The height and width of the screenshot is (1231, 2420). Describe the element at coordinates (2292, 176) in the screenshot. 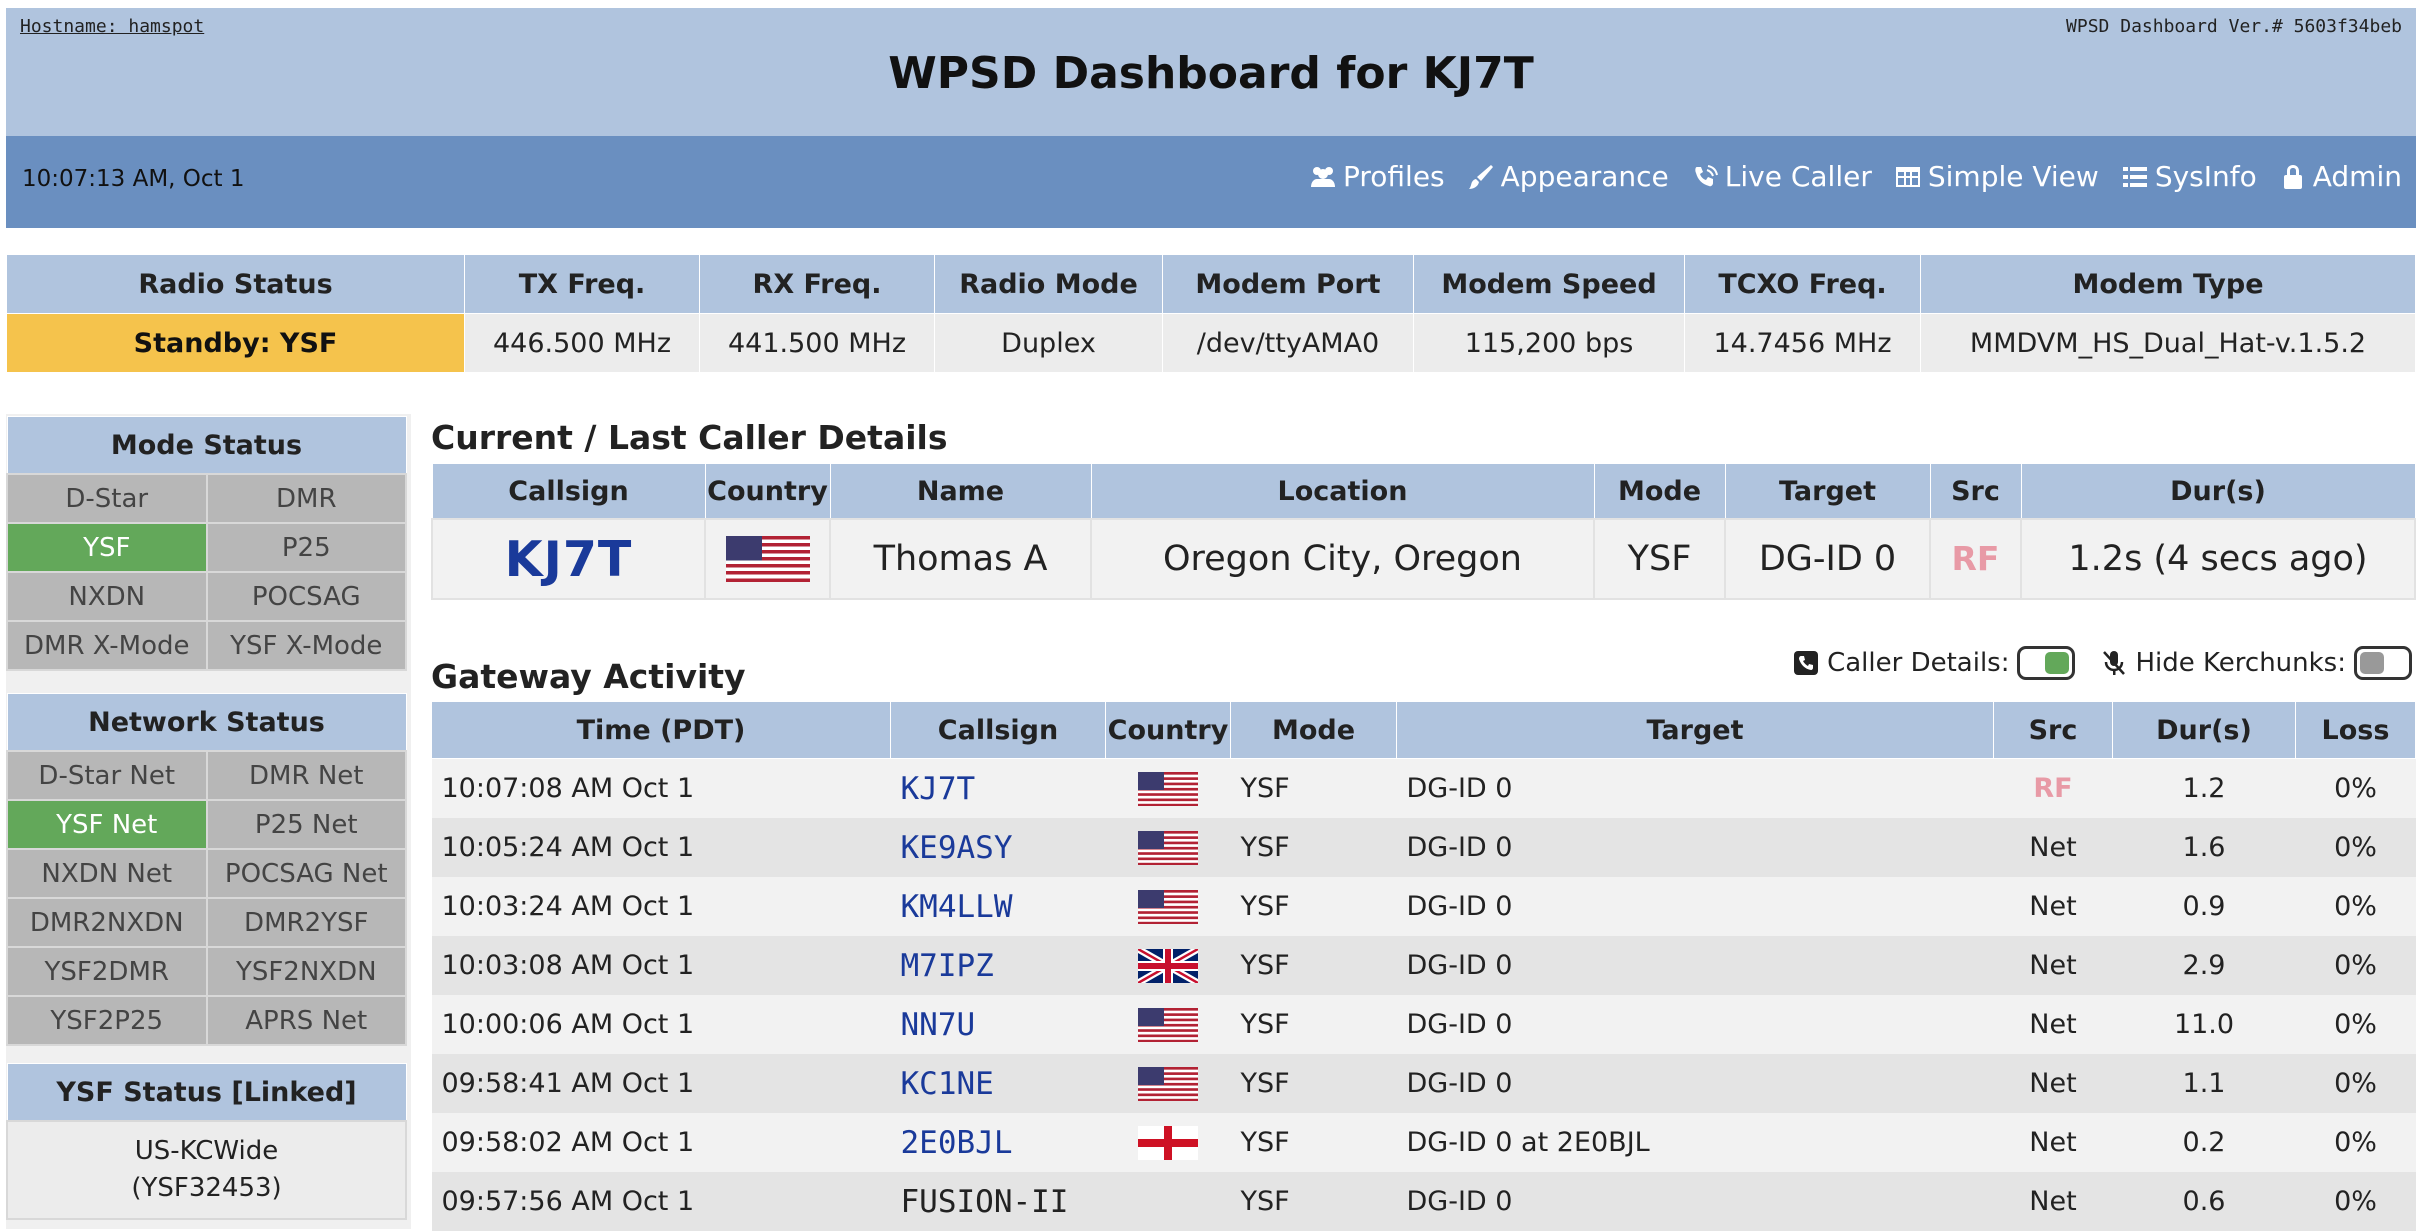

I see `lock-icon` at that location.